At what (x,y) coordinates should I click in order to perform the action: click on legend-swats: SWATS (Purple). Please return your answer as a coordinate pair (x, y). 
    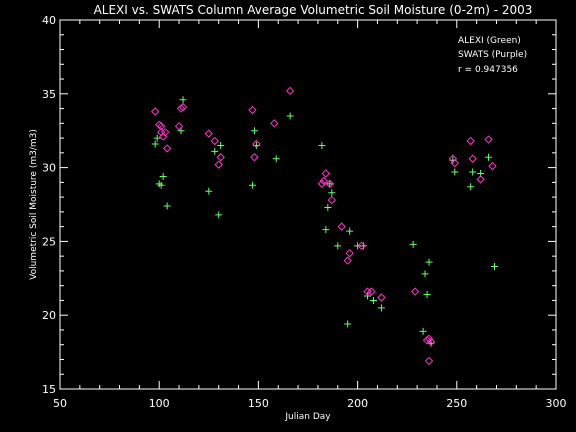
    Looking at the image, I should click on (492, 55).